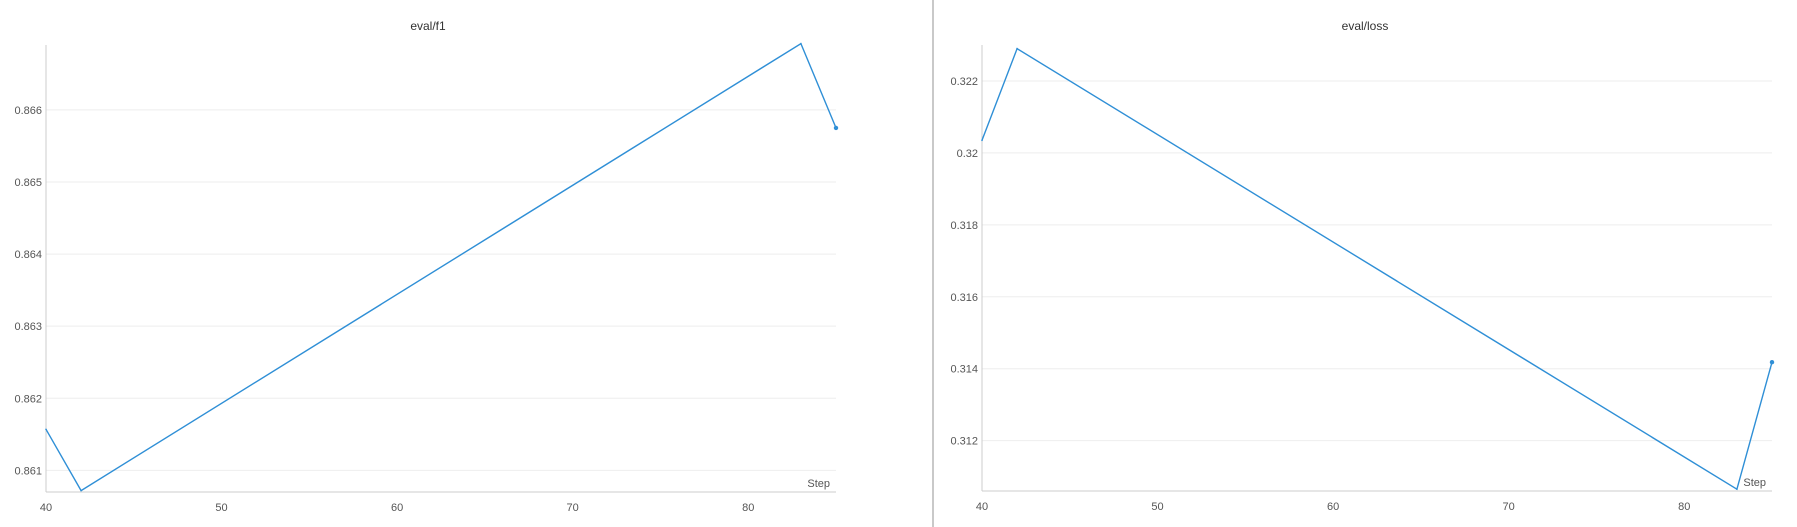  Describe the element at coordinates (1365, 26) in the screenshot. I see `chart-title: eval/loss` at that location.